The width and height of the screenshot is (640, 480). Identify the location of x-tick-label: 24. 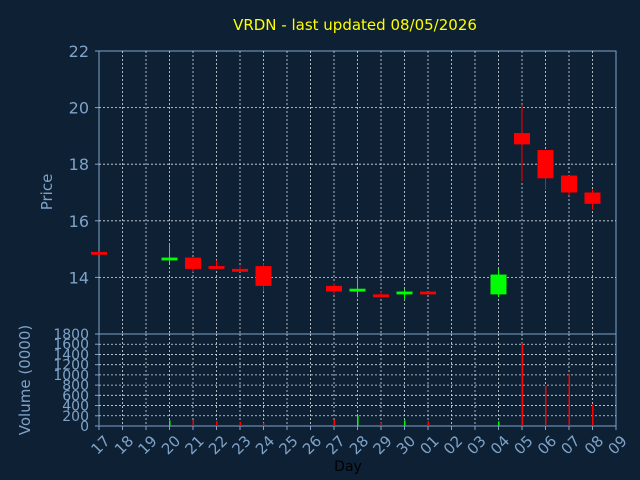
(265, 445).